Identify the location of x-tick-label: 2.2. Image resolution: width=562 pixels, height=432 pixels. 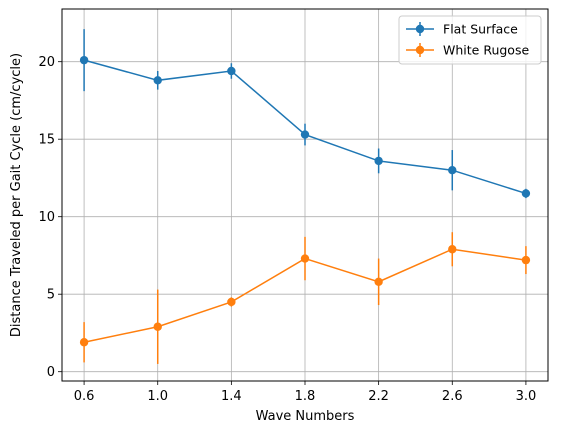
(378, 396).